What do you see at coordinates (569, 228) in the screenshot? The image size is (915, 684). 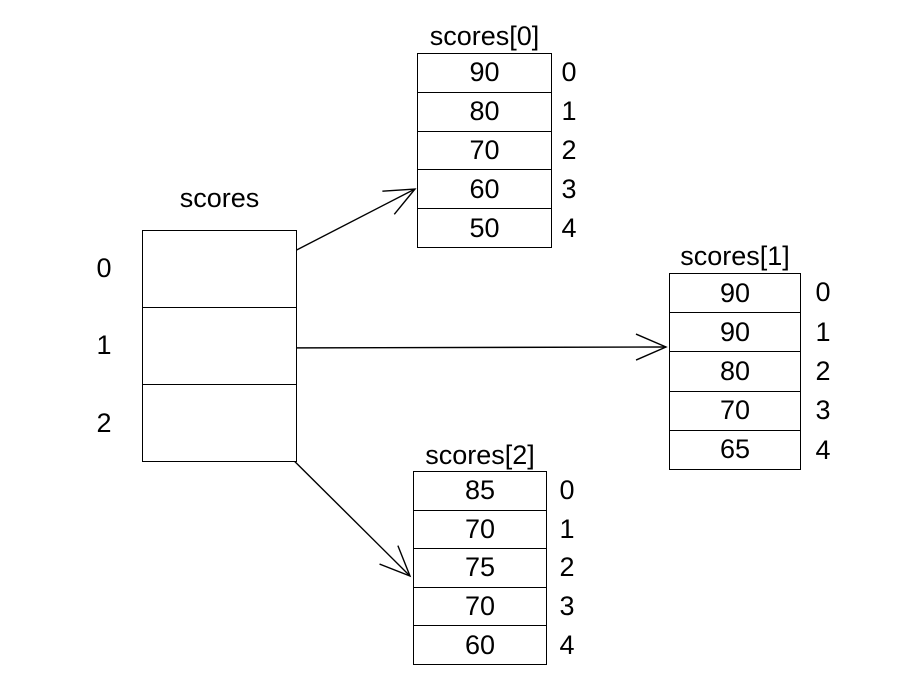 I see `subarray-0-index-4: 4` at bounding box center [569, 228].